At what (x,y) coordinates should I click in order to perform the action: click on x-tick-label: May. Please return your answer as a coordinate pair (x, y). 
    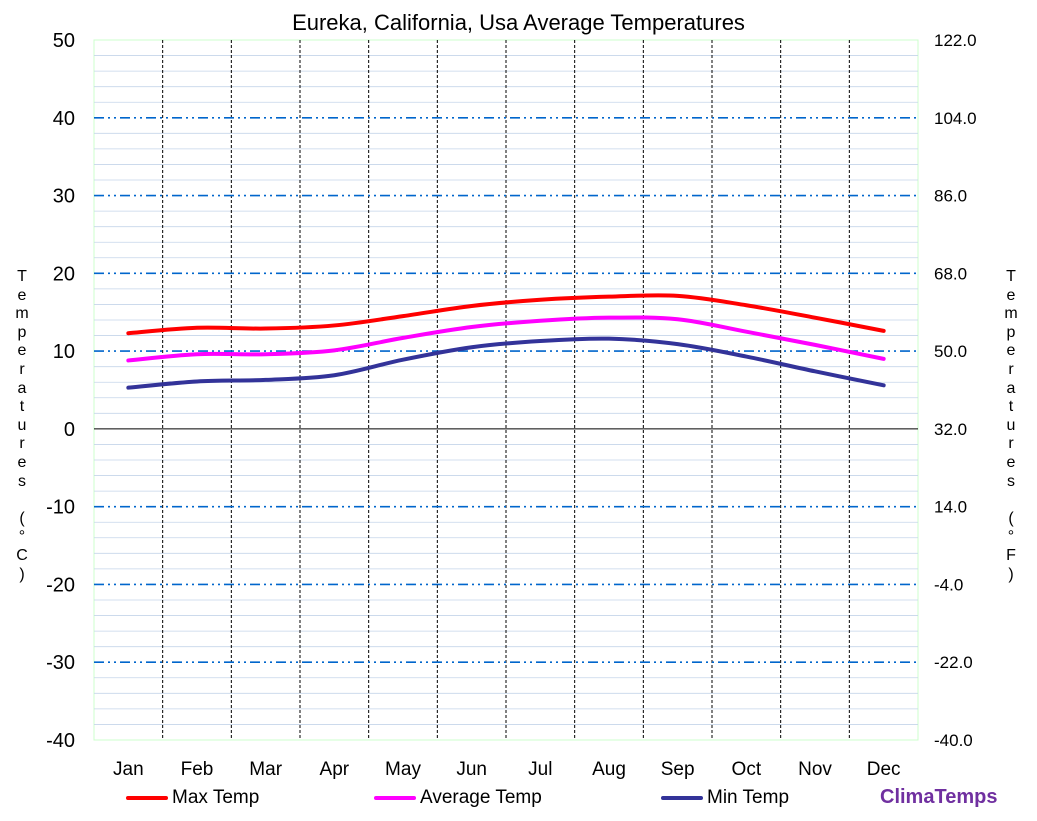
    Looking at the image, I should click on (403, 769).